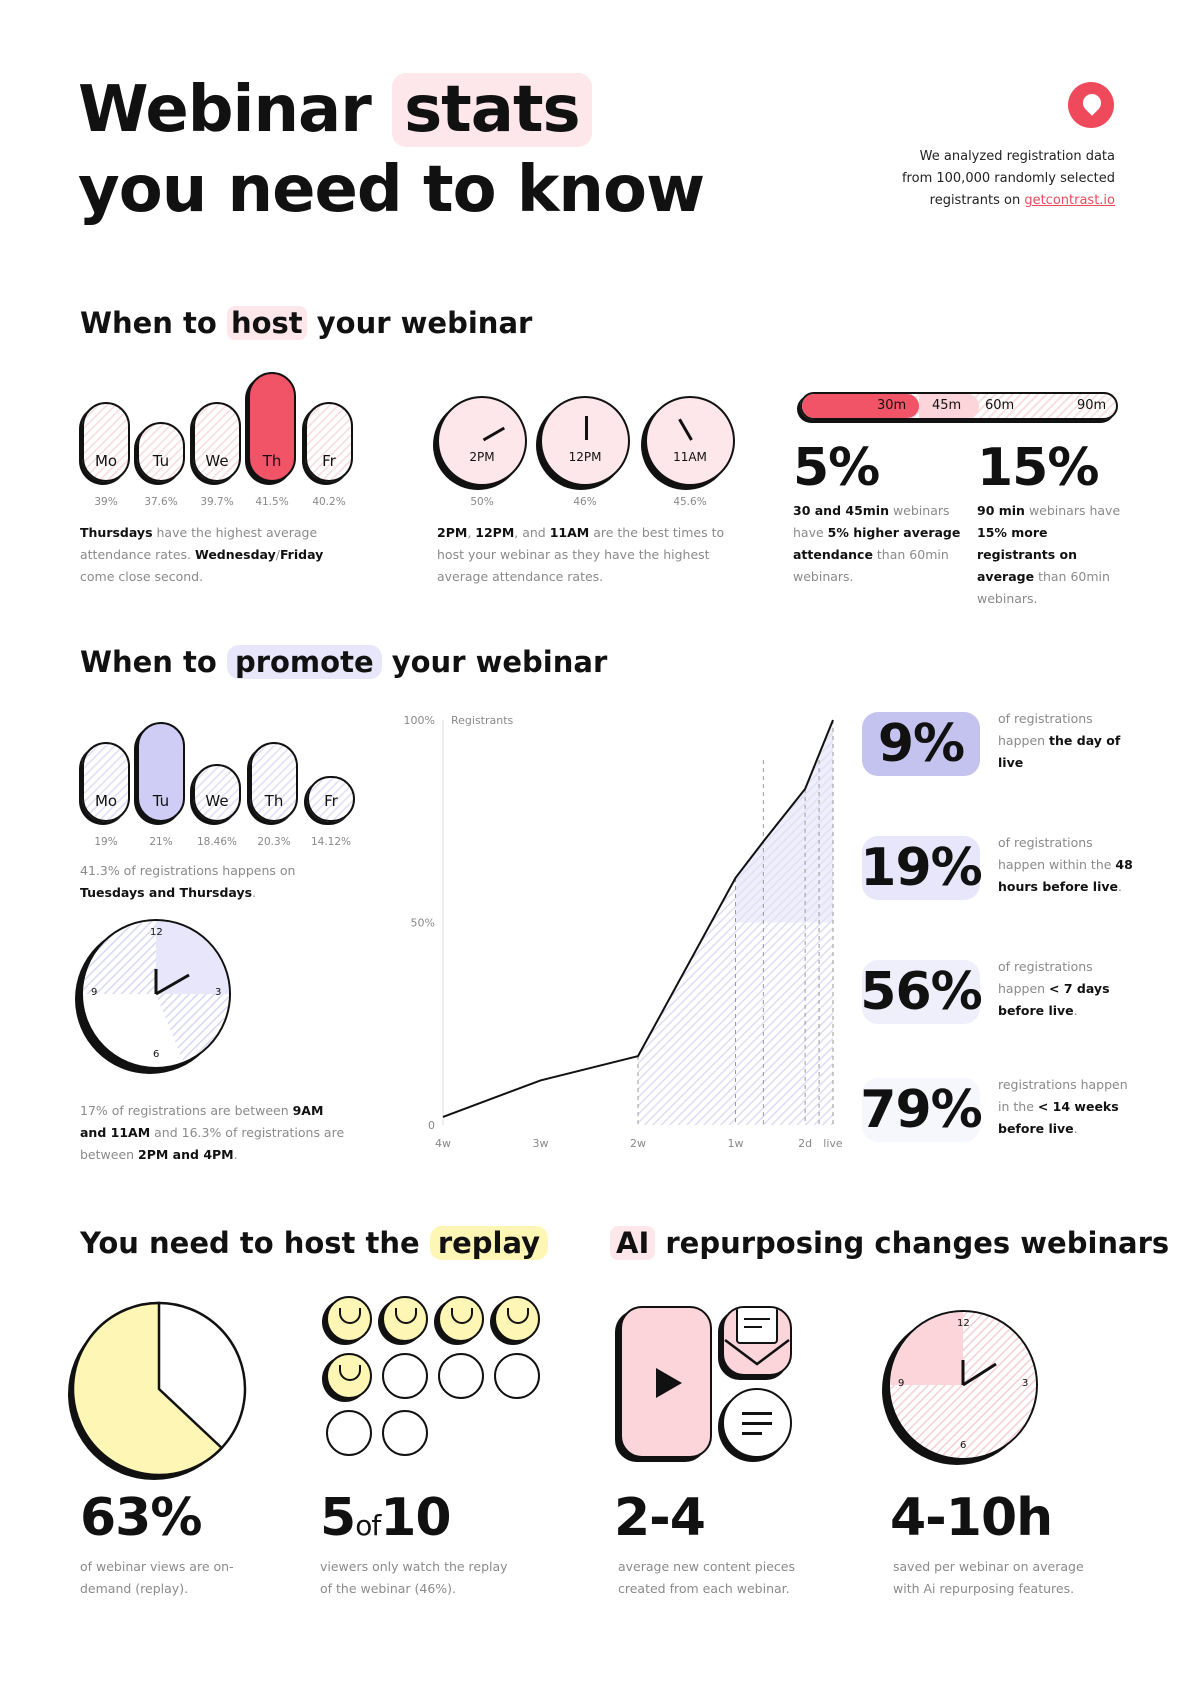 Image resolution: width=1190 pixels, height=1684 pixels. What do you see at coordinates (161, 842) in the screenshot?
I see `day-pct: 21%` at bounding box center [161, 842].